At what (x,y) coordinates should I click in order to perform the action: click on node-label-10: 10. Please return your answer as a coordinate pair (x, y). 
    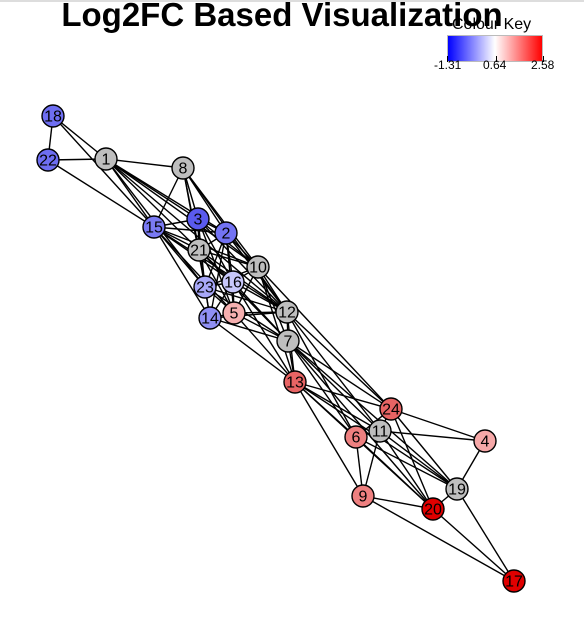
    Looking at the image, I should click on (258, 268).